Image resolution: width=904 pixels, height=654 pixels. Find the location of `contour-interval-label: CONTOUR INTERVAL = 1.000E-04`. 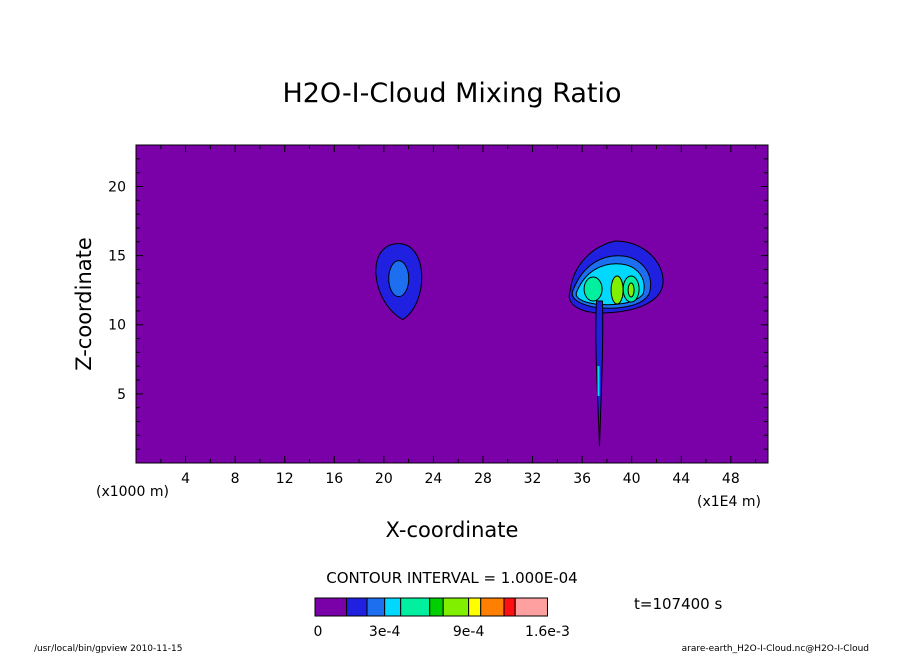

contour-interval-label: CONTOUR INTERVAL = 1.000E-04 is located at coordinates (451, 578).